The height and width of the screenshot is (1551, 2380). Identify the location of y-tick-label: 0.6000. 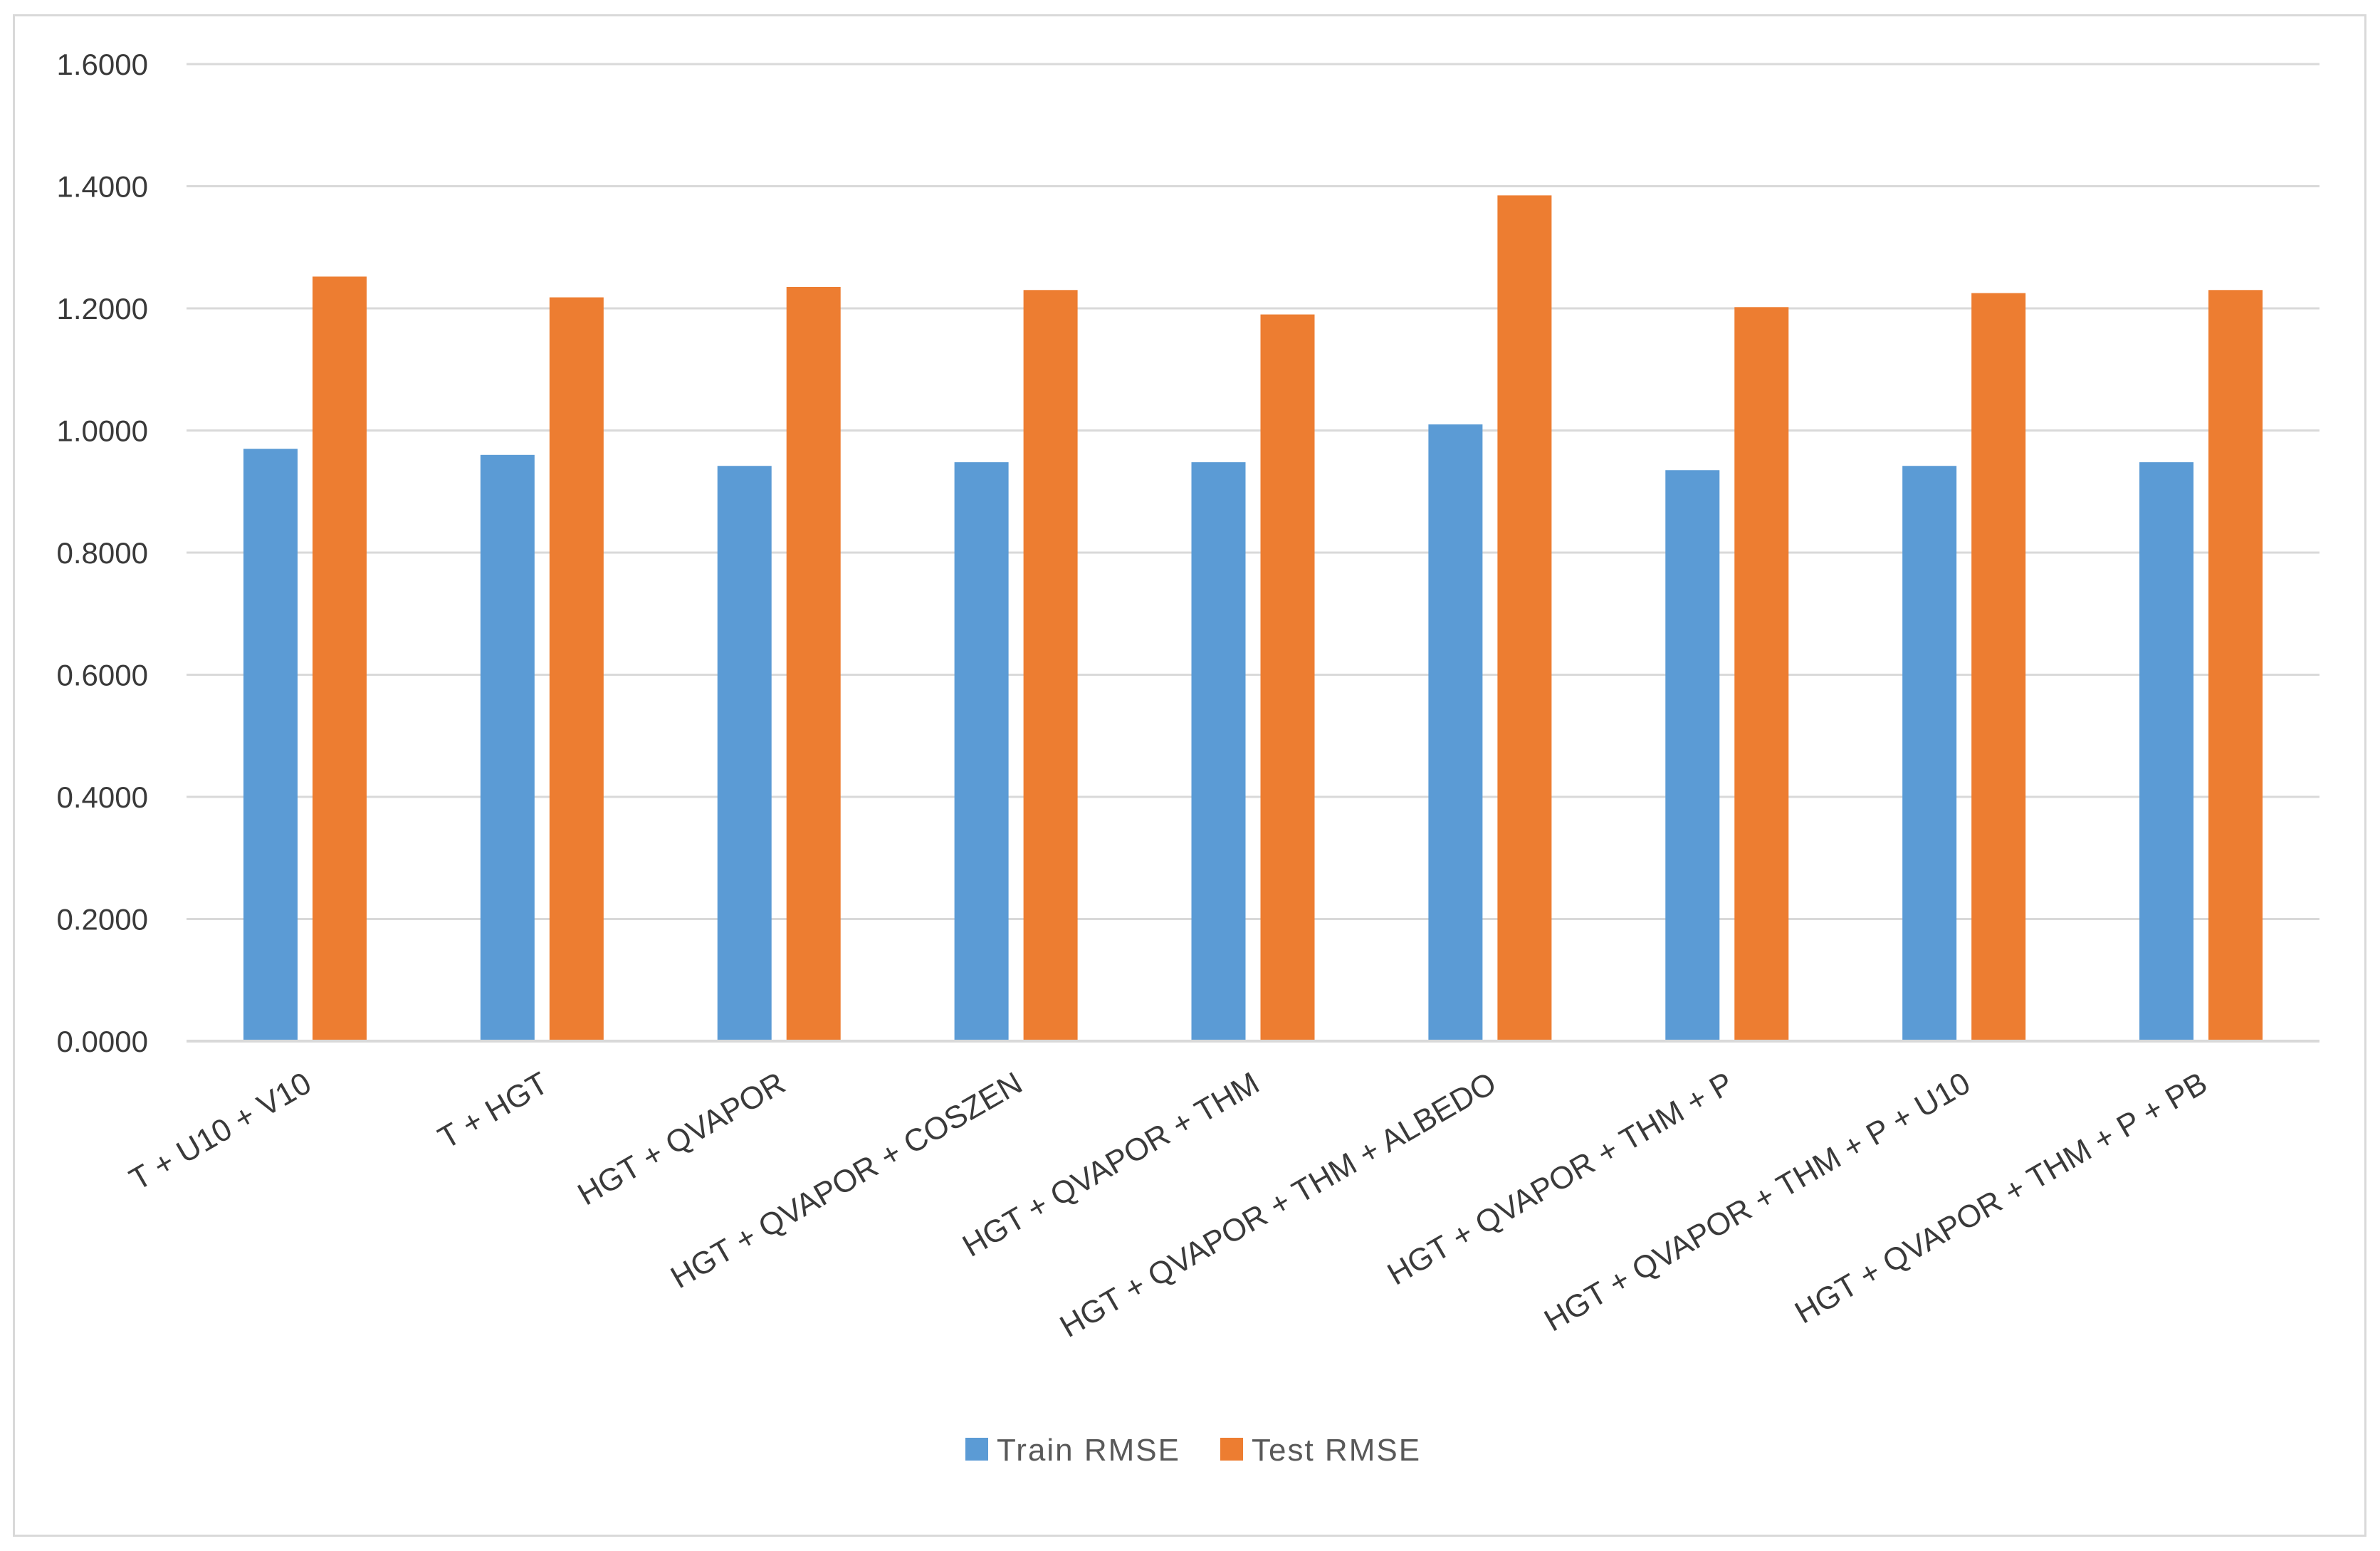
(102, 676).